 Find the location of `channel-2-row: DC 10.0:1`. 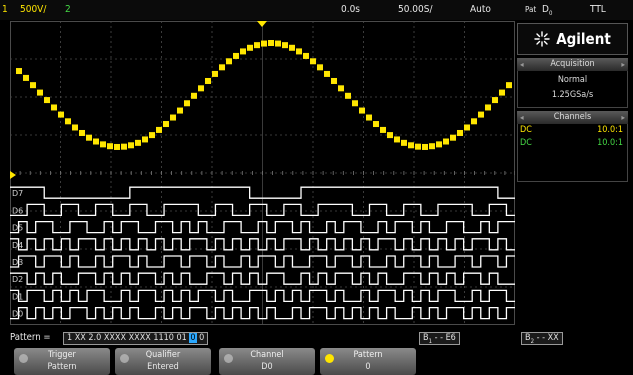

channel-2-row: DC 10.0:1 is located at coordinates (571, 143).